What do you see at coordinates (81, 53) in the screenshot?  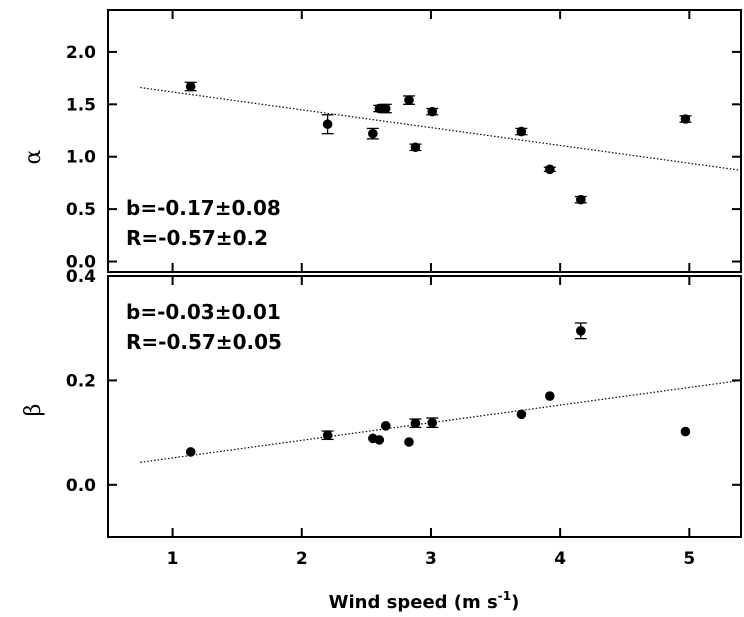 I see `y-tick-label: 2.0` at bounding box center [81, 53].